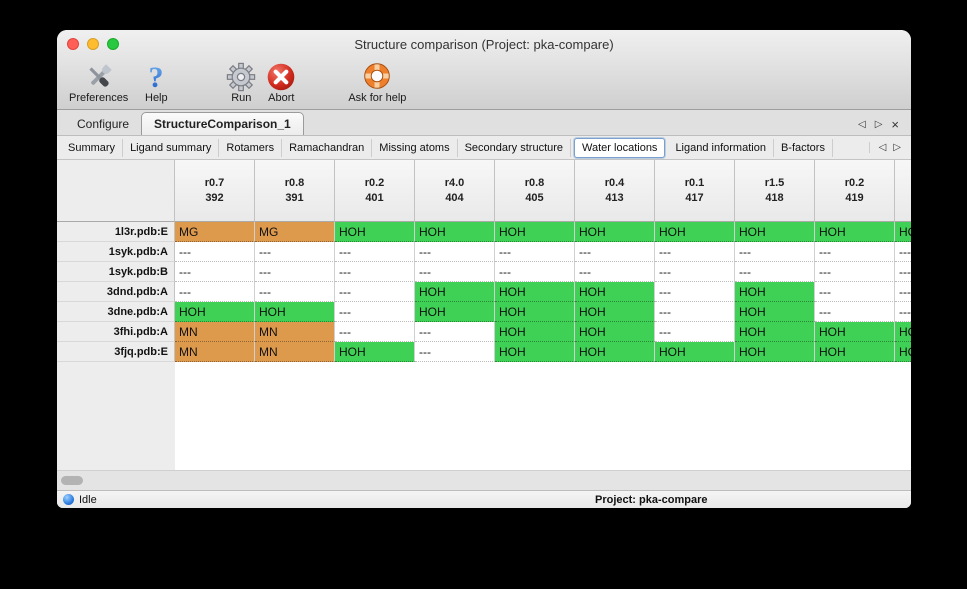 The height and width of the screenshot is (589, 967). I want to click on subtab-secondary-structure: Secondary structure, so click(515, 147).